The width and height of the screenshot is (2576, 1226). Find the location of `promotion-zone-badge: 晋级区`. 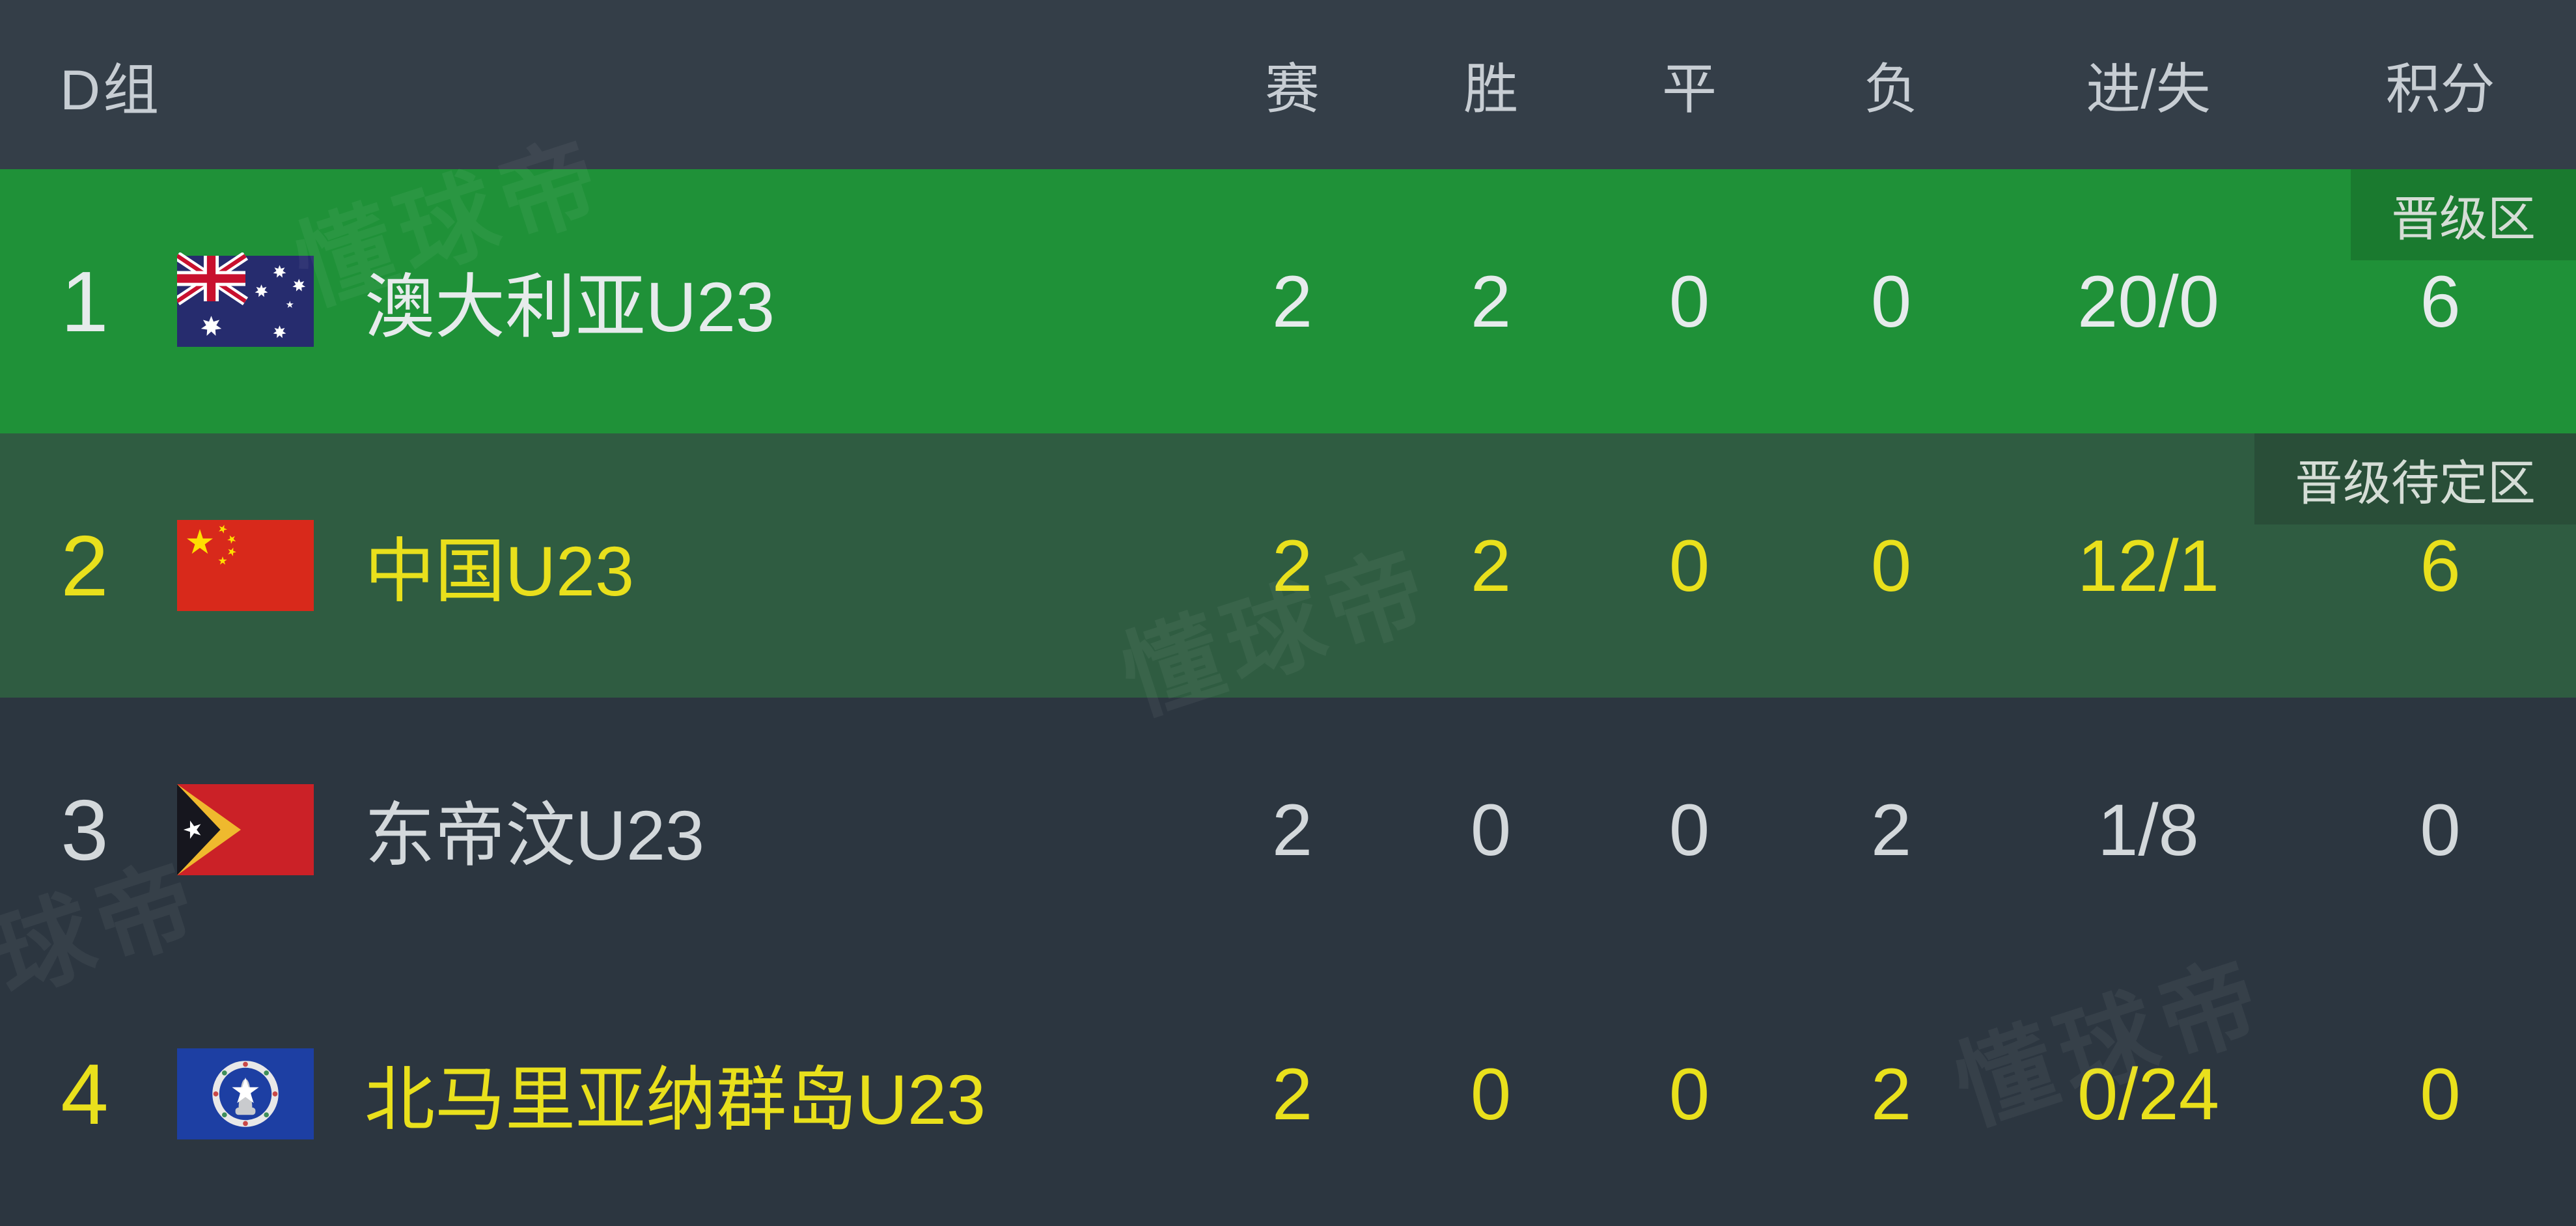

promotion-zone-badge: 晋级区 is located at coordinates (2463, 214).